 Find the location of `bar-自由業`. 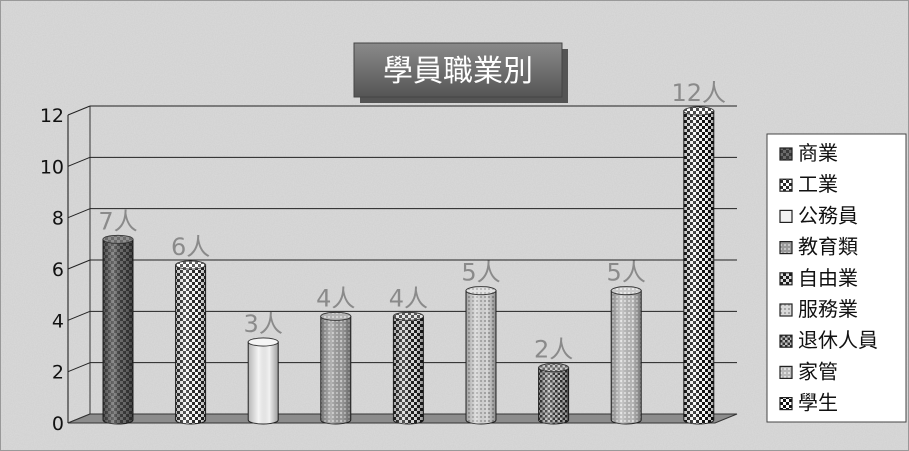

bar-自由業 is located at coordinates (408, 368).